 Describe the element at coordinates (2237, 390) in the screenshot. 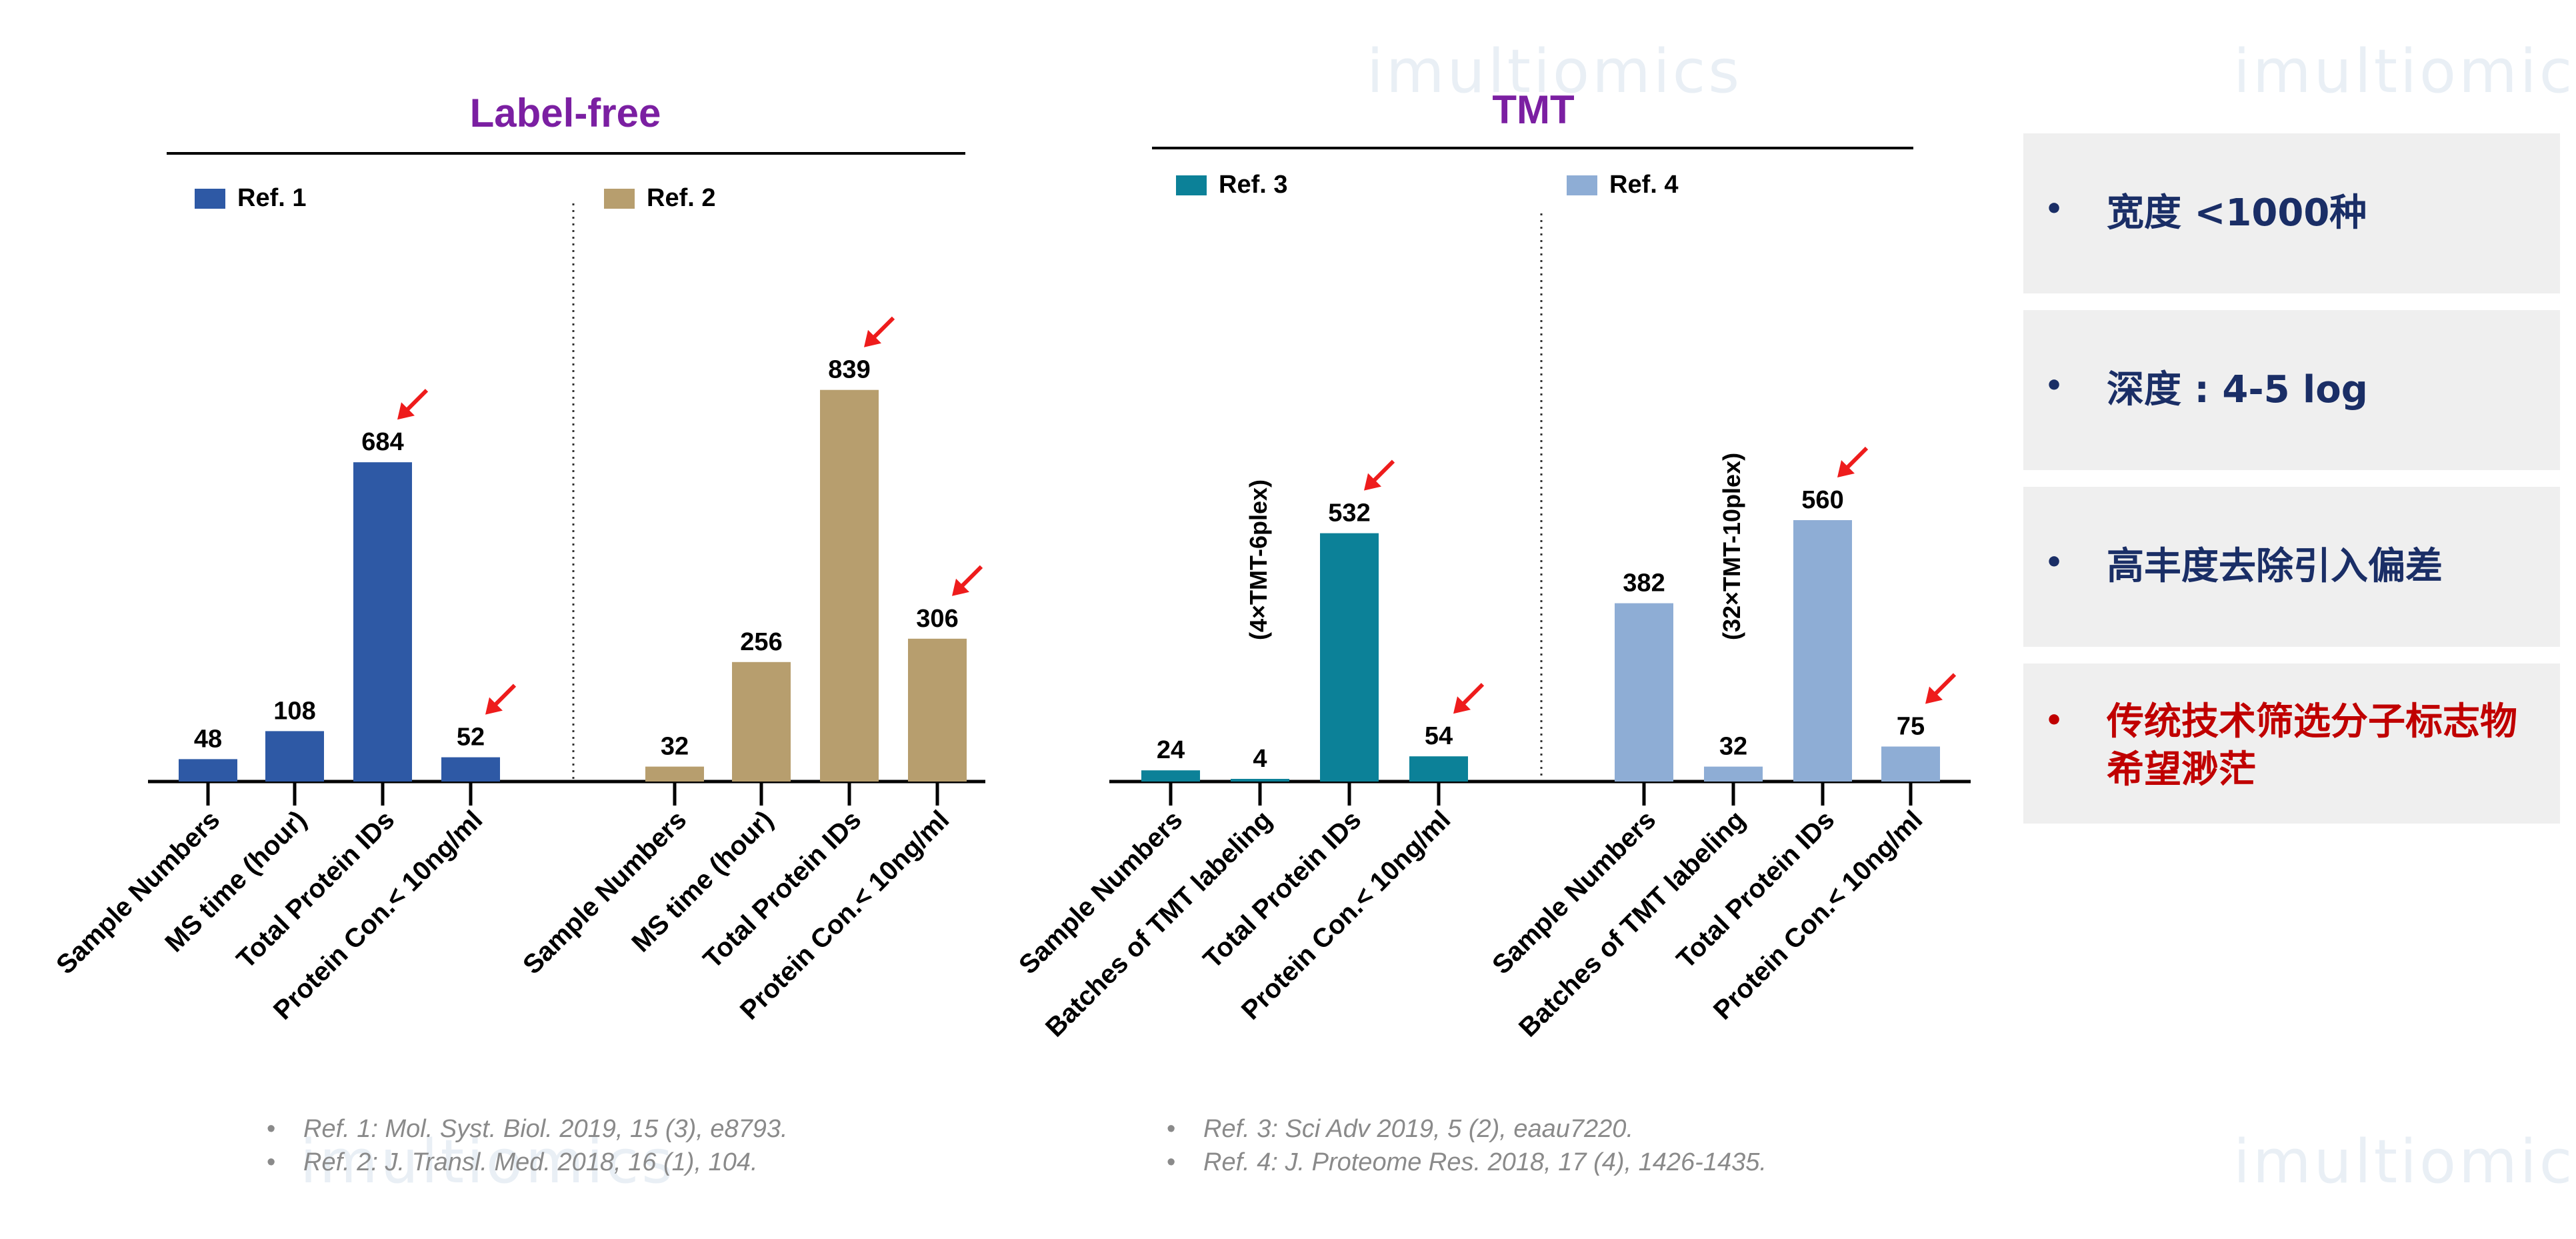

I see `bullet-text-depth: 深度 : 4-5 log` at that location.